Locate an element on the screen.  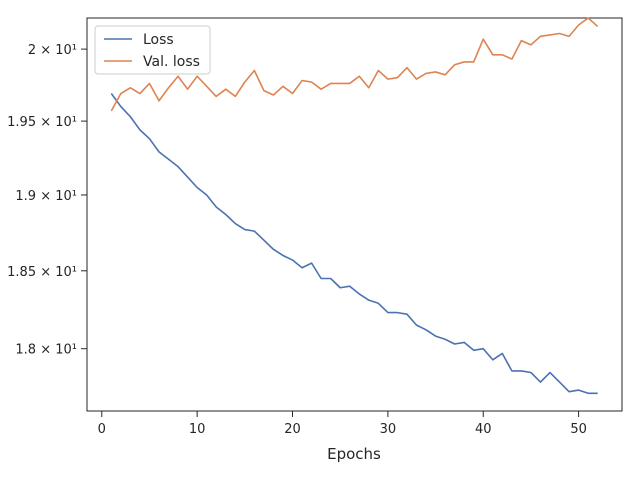
y-tick-label: 1.8 × 10¹ is located at coordinates (46, 350).